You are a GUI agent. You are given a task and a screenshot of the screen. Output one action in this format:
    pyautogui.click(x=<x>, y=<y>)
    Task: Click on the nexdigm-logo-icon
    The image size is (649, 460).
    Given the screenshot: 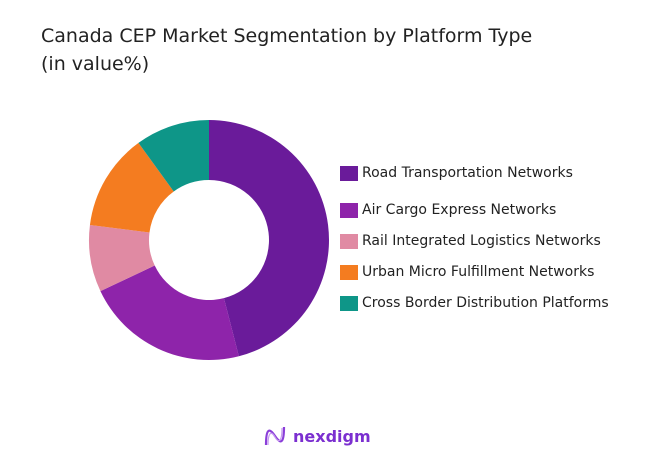 What is the action you would take?
    pyautogui.click(x=275, y=436)
    